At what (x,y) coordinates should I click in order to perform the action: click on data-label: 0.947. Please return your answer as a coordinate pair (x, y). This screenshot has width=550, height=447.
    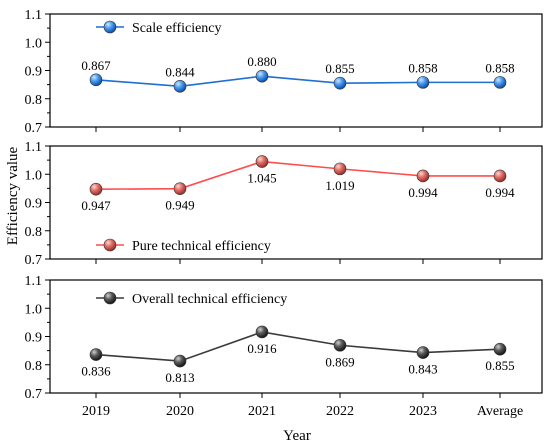
    Looking at the image, I should click on (96, 205).